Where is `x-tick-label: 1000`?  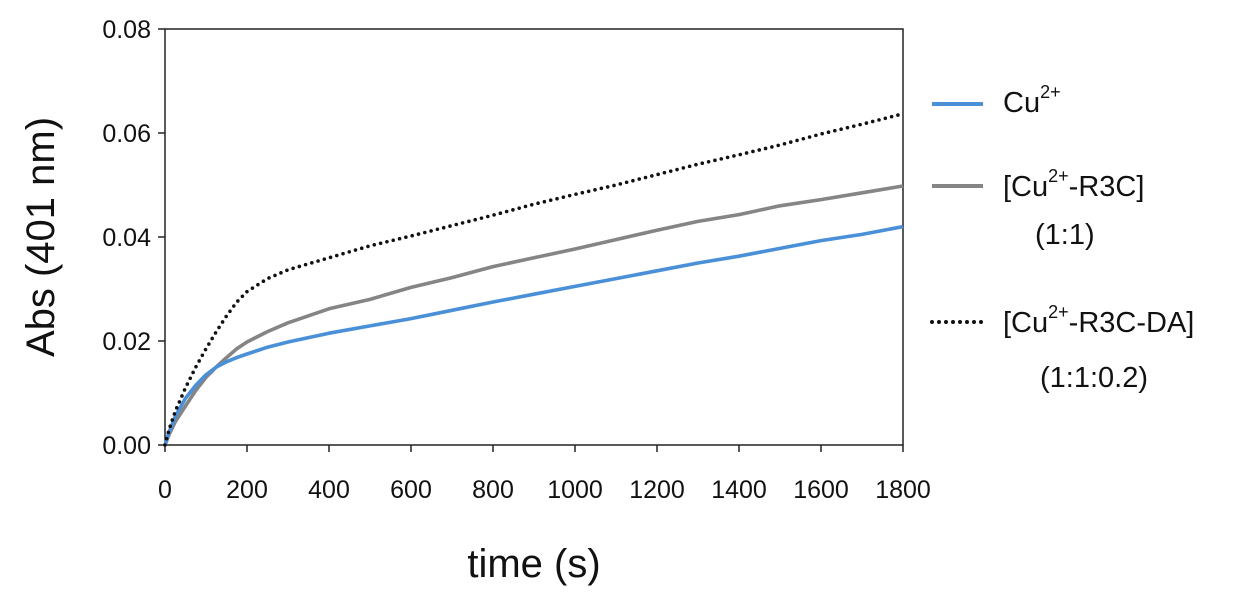
x-tick-label: 1000 is located at coordinates (575, 490).